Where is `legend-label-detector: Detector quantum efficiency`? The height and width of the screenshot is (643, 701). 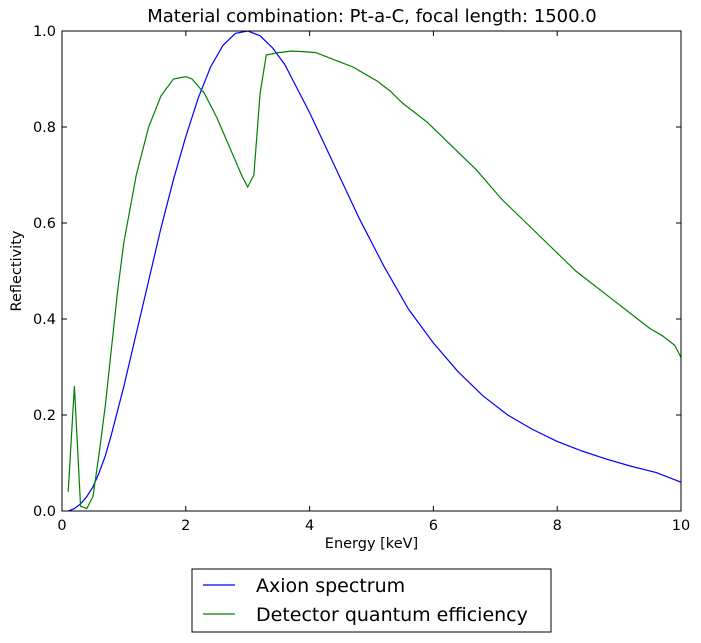 legend-label-detector: Detector quantum efficiency is located at coordinates (392, 615).